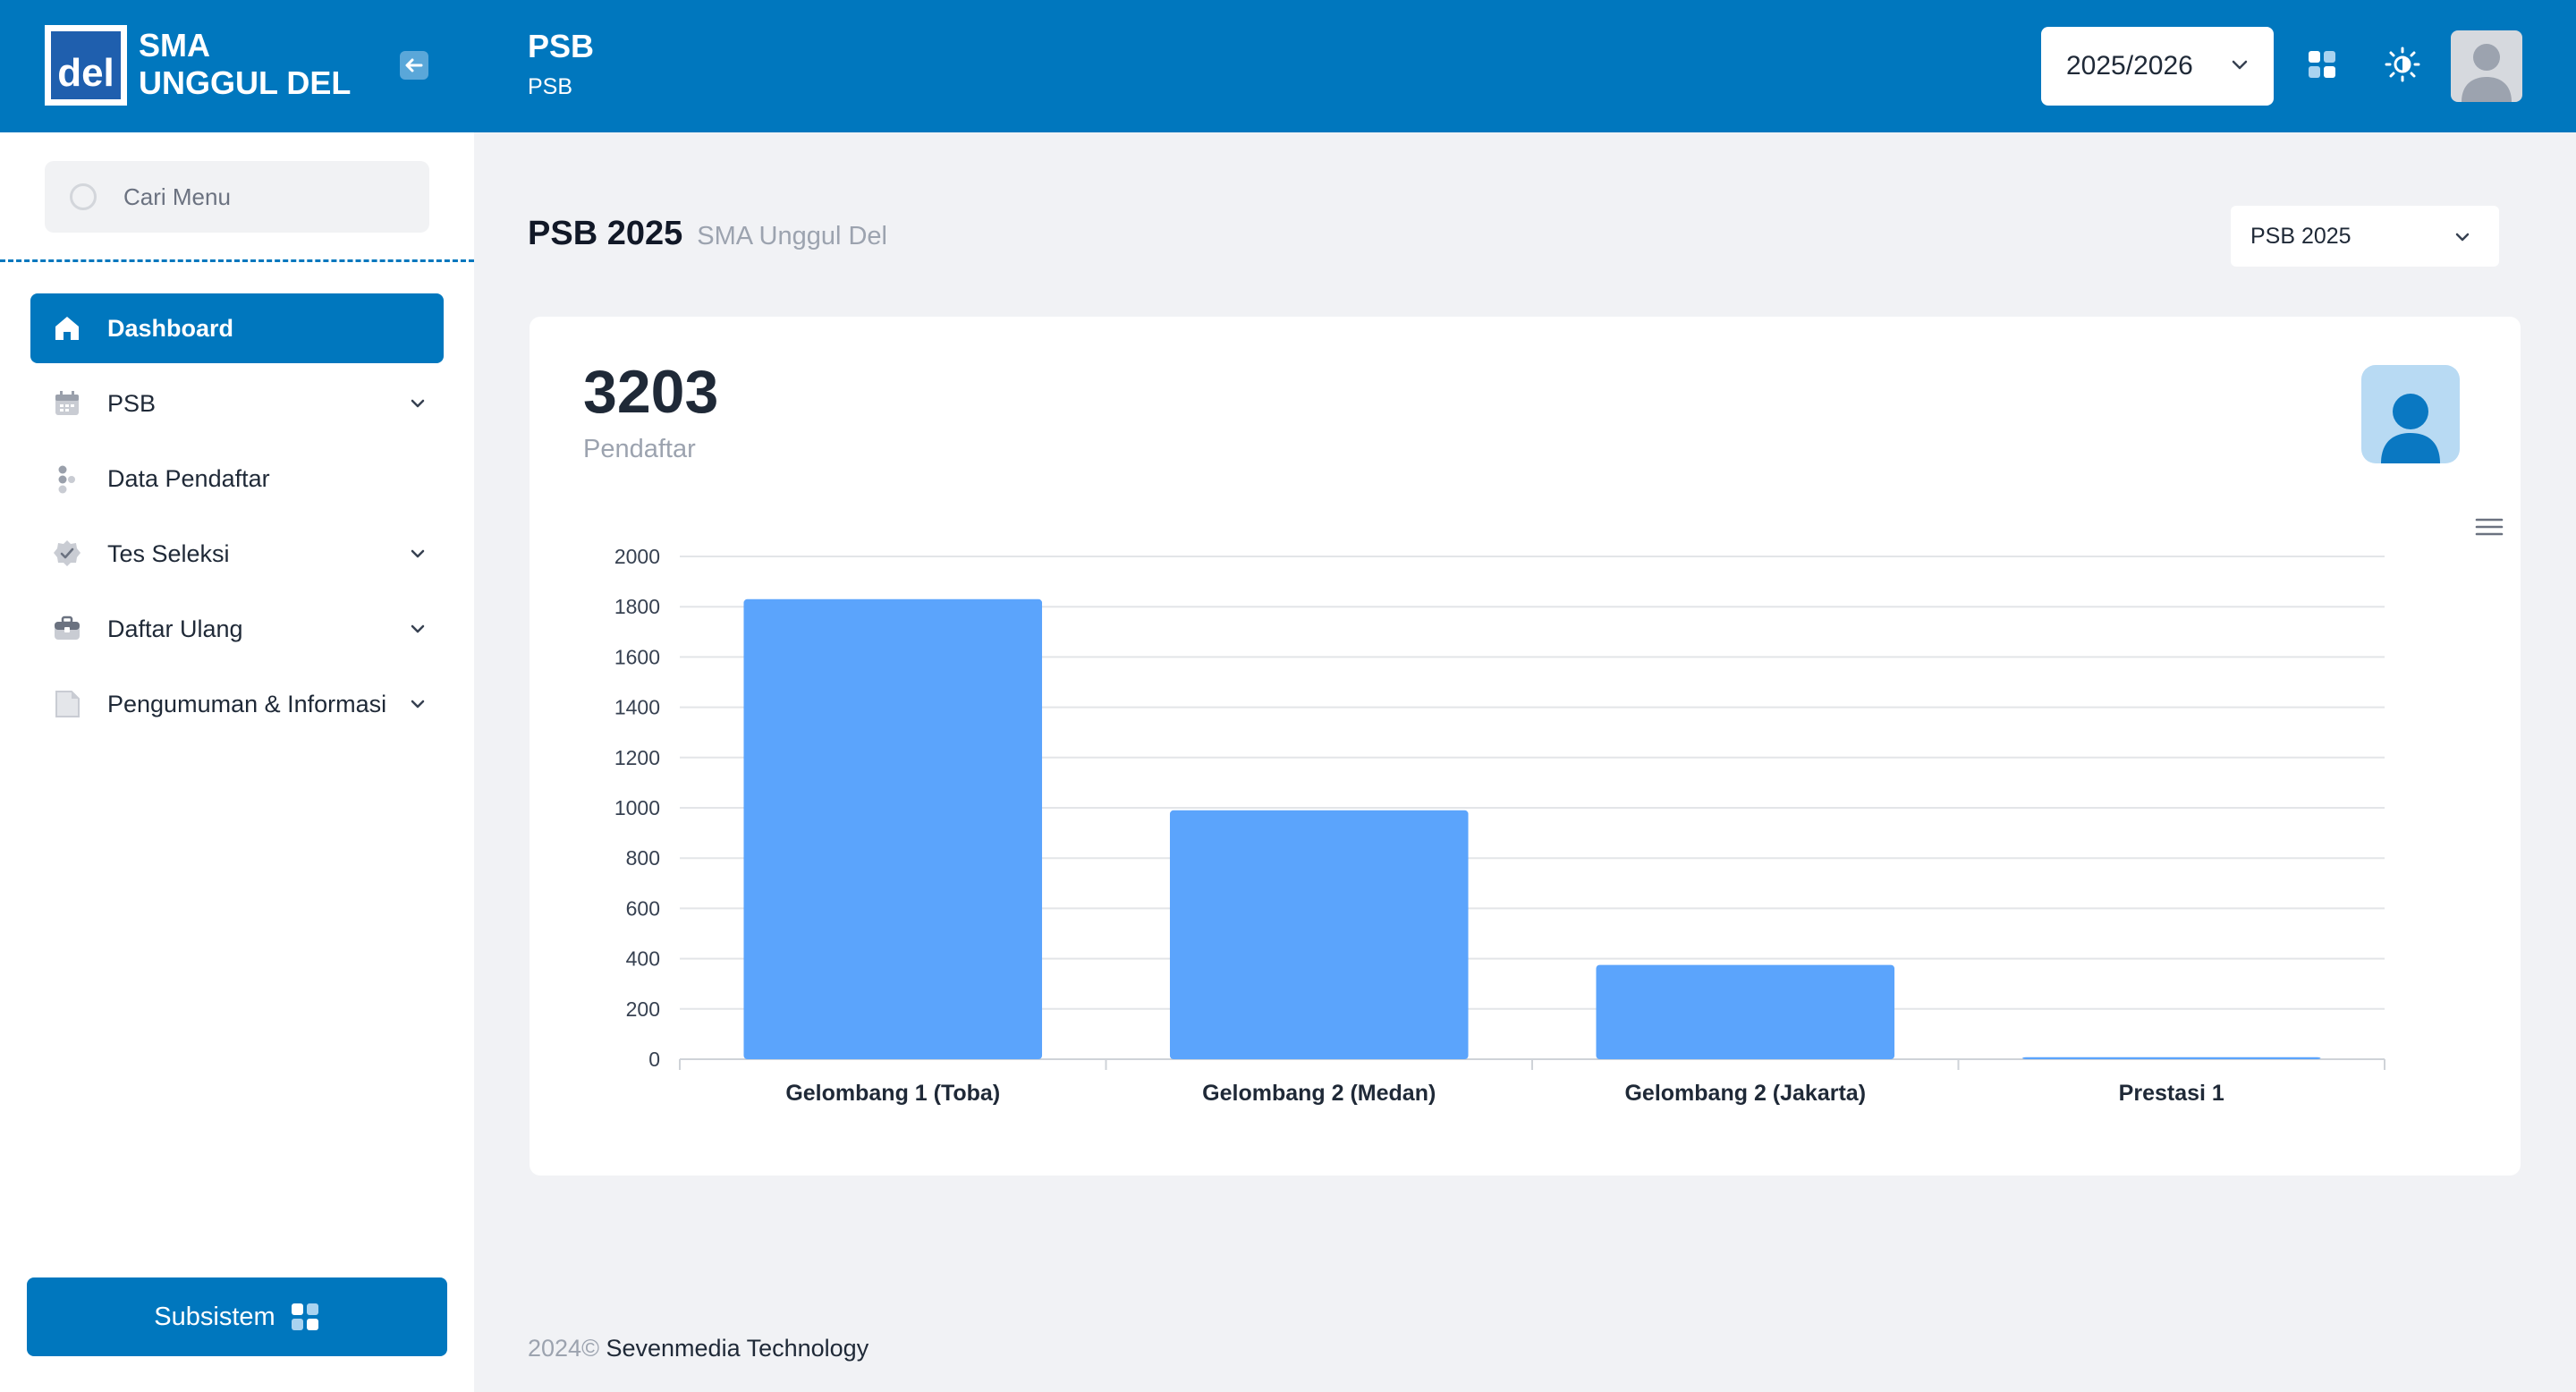 The width and height of the screenshot is (2576, 1392). What do you see at coordinates (1288, 66) in the screenshot?
I see `top-bar: del SMA UNGGUL DEL PSB PSB 2025/2026` at bounding box center [1288, 66].